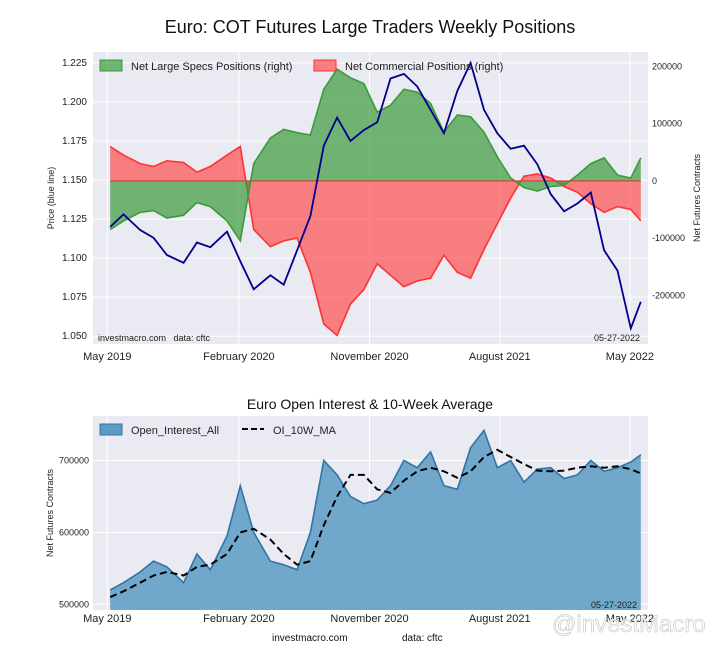  Describe the element at coordinates (74, 297) in the screenshot. I see `top-left-tick-label: 1.075` at that location.